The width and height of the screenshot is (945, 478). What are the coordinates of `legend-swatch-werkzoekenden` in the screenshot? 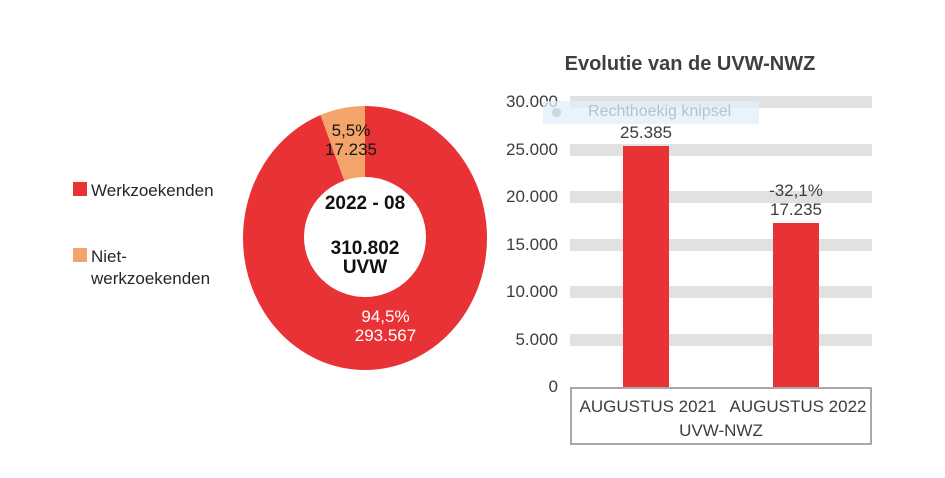 It's located at (80, 189).